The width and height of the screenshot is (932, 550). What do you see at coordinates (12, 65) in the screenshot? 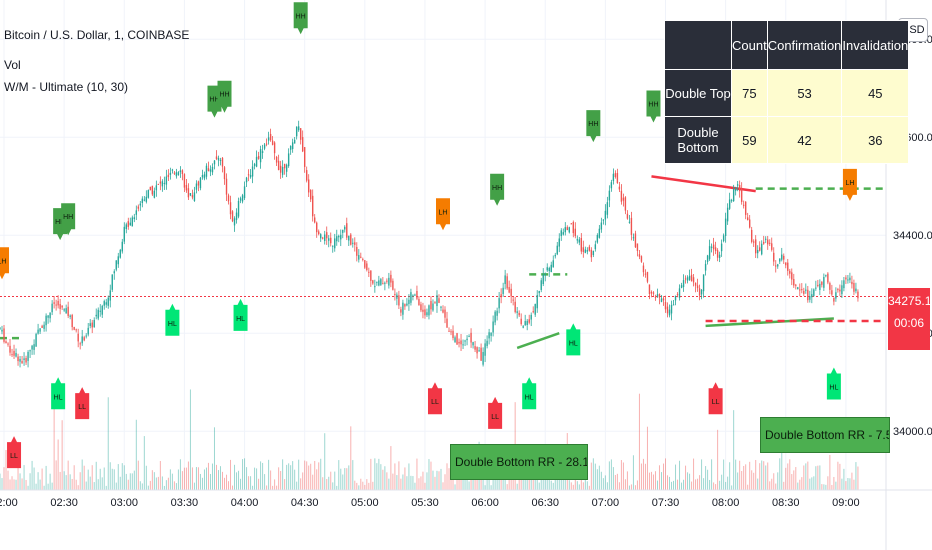
I see `volume-legend: Vol` at bounding box center [12, 65].